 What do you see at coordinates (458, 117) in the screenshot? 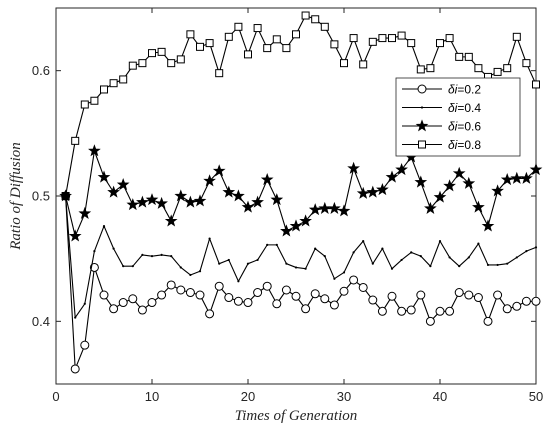
I see `legend-box` at bounding box center [458, 117].